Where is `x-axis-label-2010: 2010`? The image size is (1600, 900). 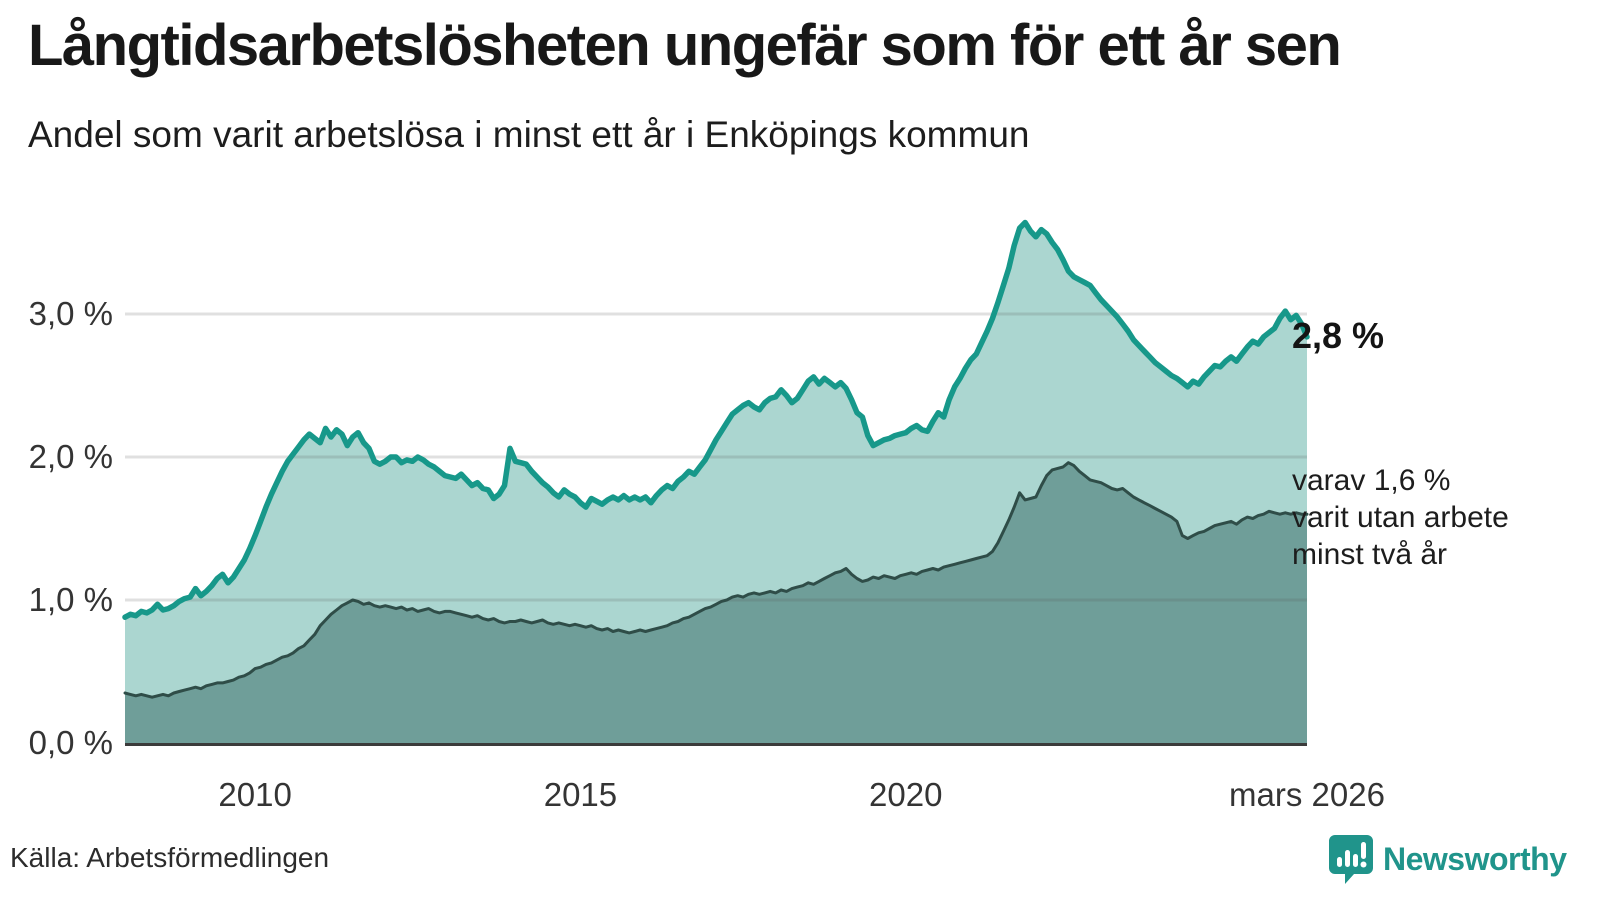 x-axis-label-2010: 2010 is located at coordinates (255, 794).